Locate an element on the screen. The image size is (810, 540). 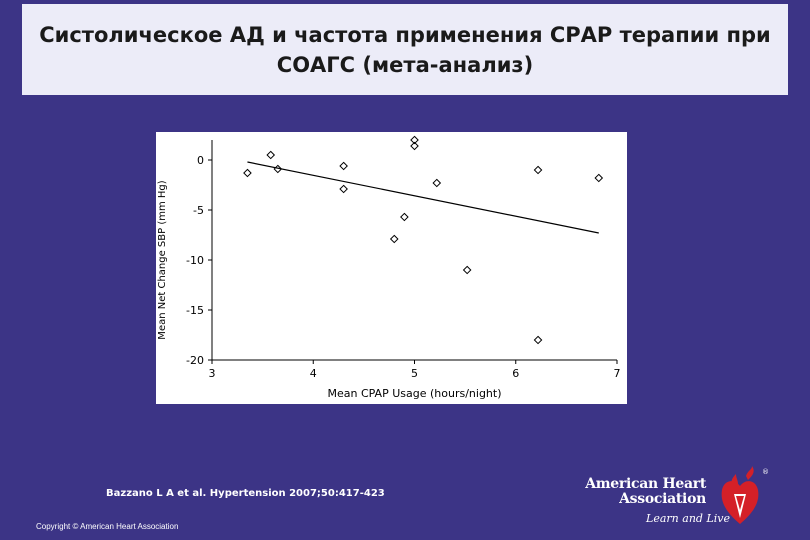
x-tick-label: 6 is located at coordinates (515, 373).